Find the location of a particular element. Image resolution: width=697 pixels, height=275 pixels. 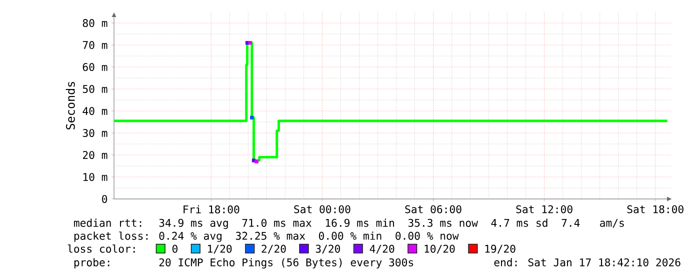

y-tick-label: 80 m is located at coordinates (95, 23).